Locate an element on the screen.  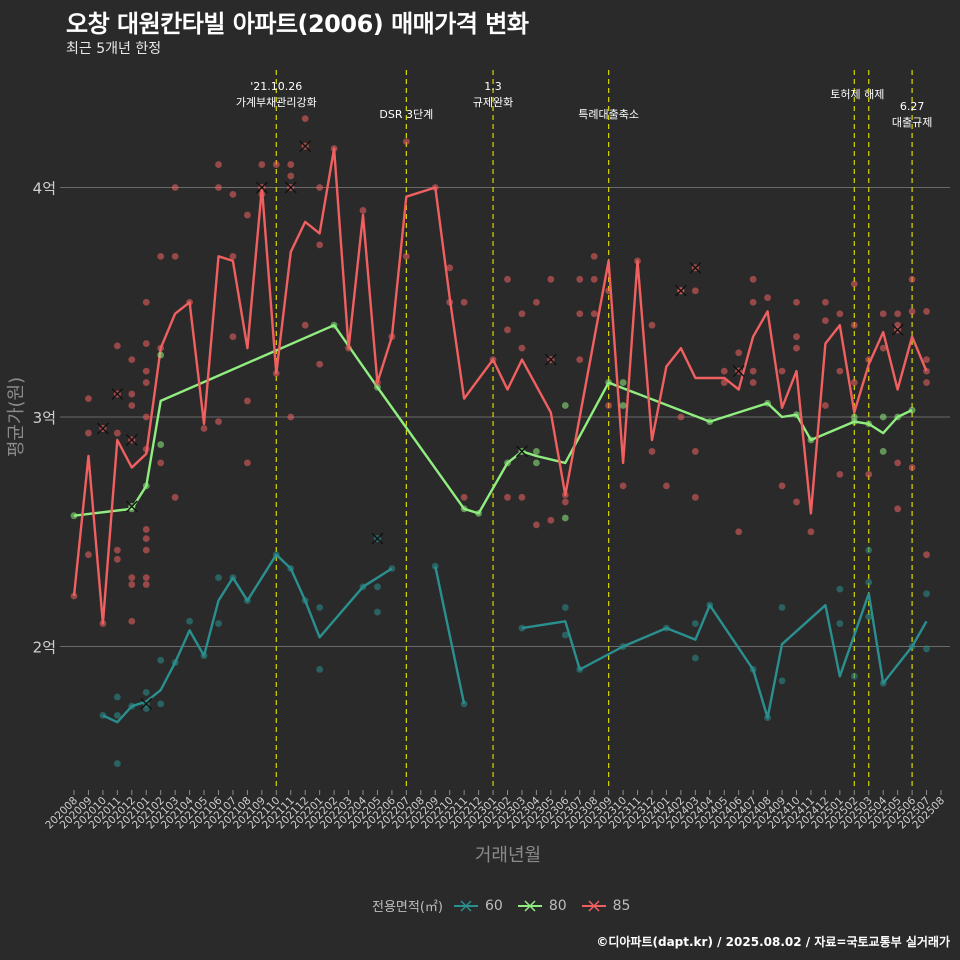
y-tick-label: 4억 is located at coordinates (44, 189).